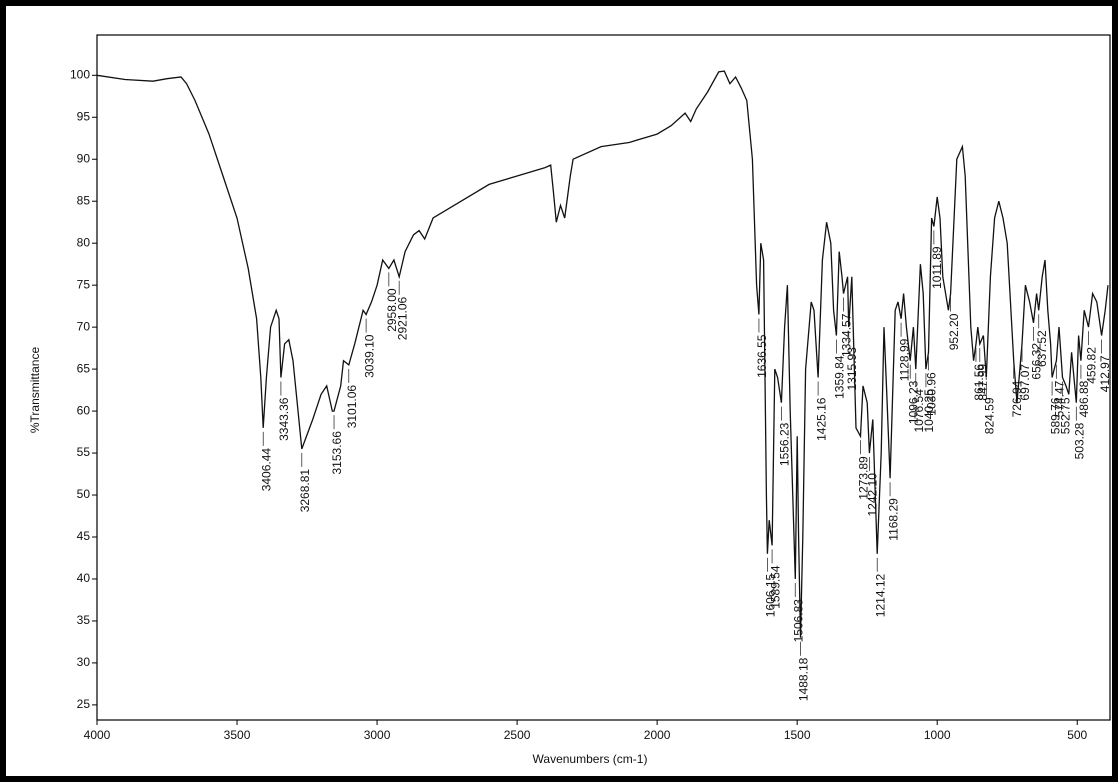 The width and height of the screenshot is (1118, 782). Describe the element at coordinates (852, 369) in the screenshot. I see `peak-label: 1315.93` at that location.